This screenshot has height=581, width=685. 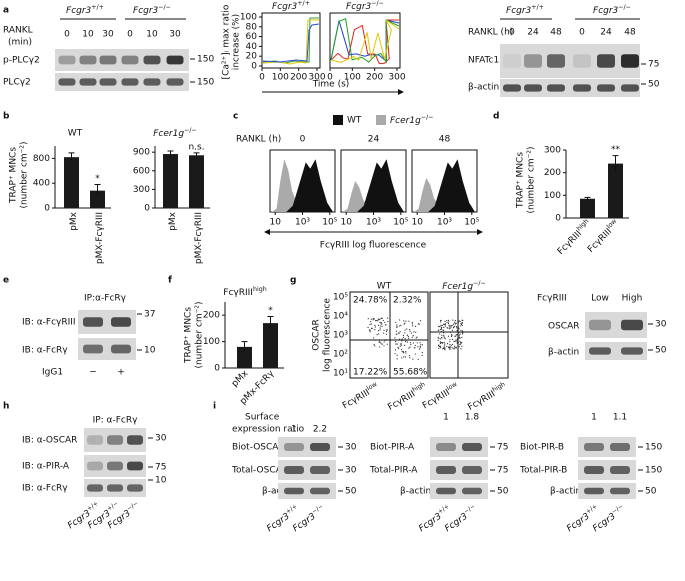 What do you see at coordinates (100, 238) in the screenshot?
I see `x-tick-label: pMX-FcγRIII` at bounding box center [100, 238].